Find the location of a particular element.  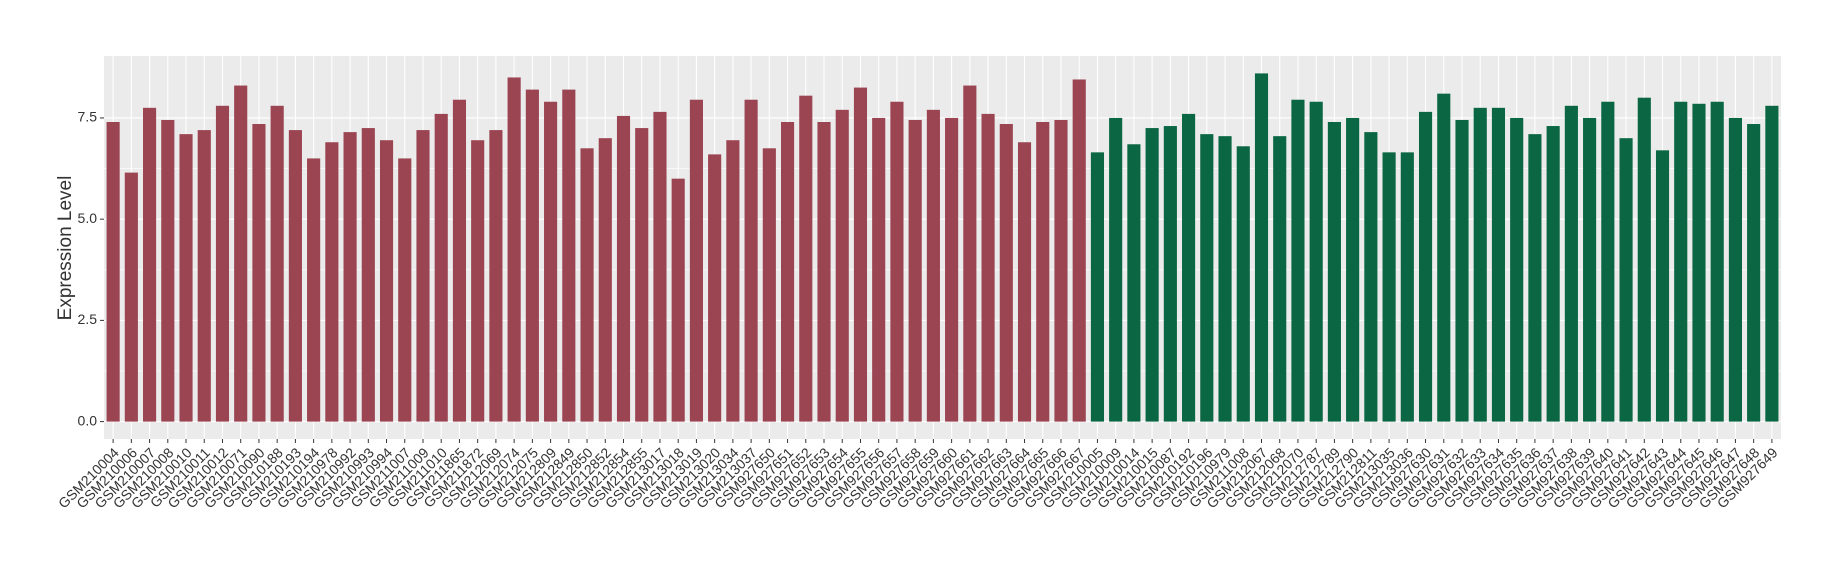

y-tick-label: 2.5 is located at coordinates (88, 319).